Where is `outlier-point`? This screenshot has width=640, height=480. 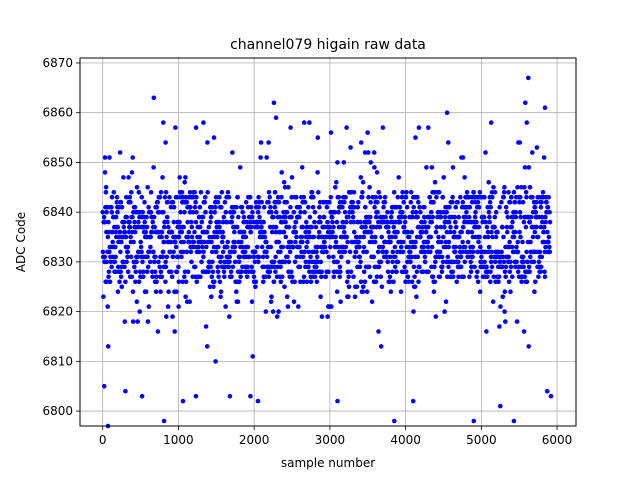
outlier-point is located at coordinates (120, 152).